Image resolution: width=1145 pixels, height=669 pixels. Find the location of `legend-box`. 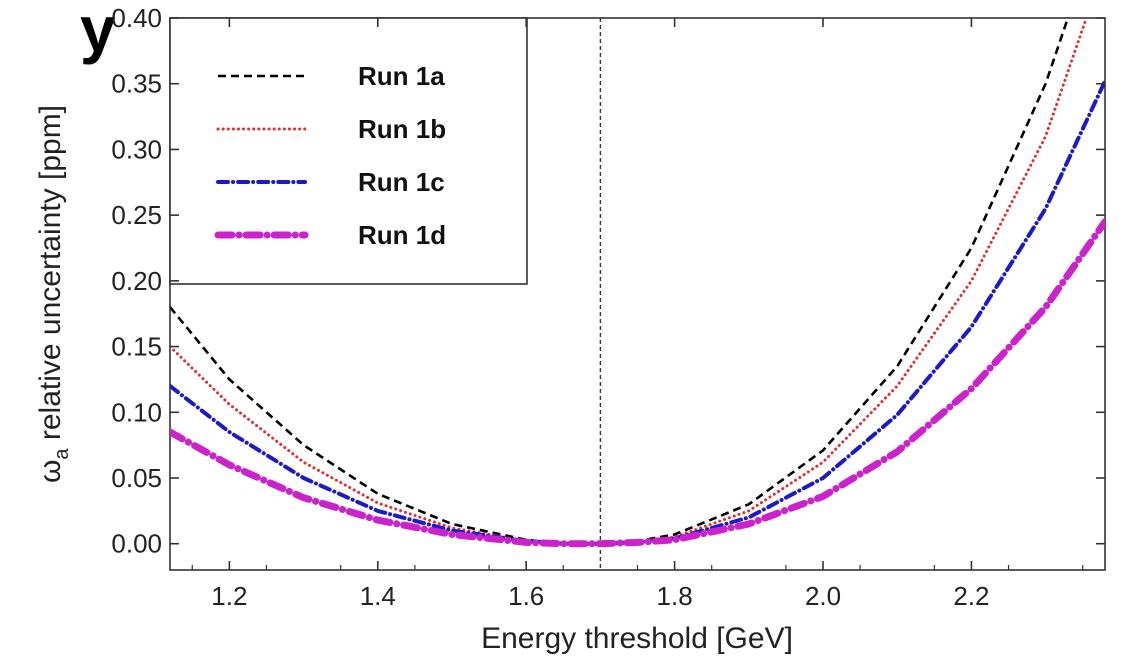

legend-box is located at coordinates (348, 151).